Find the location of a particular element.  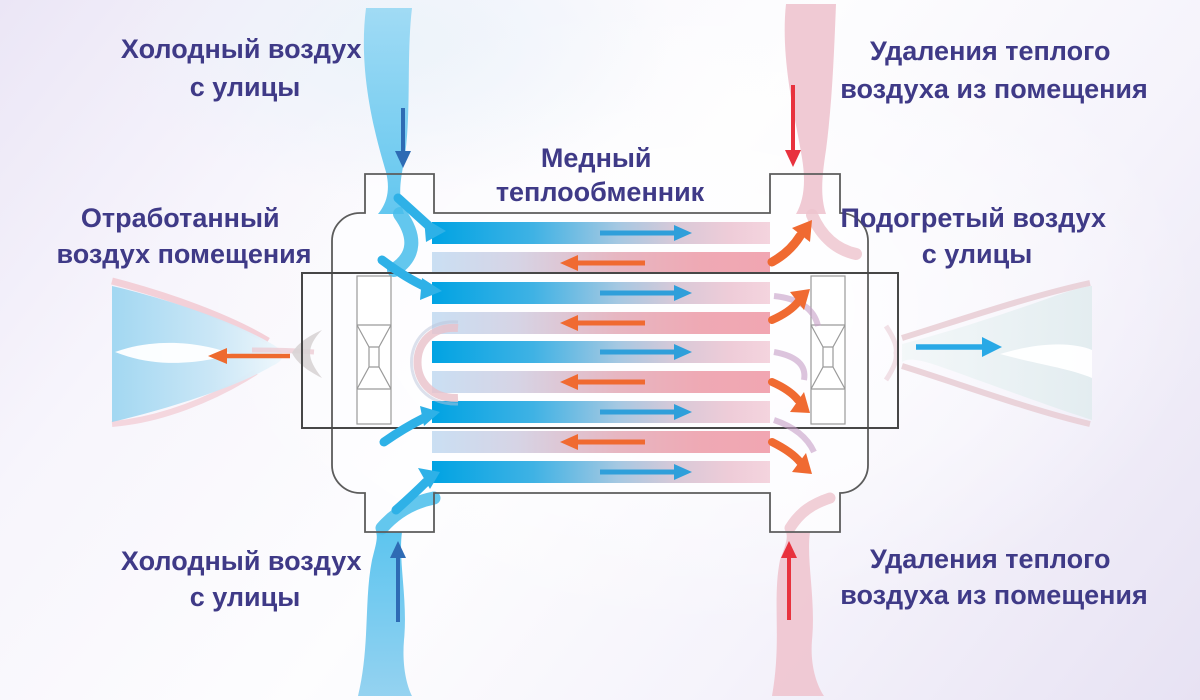

supply-outlet-stream is located at coordinates (987, 353).